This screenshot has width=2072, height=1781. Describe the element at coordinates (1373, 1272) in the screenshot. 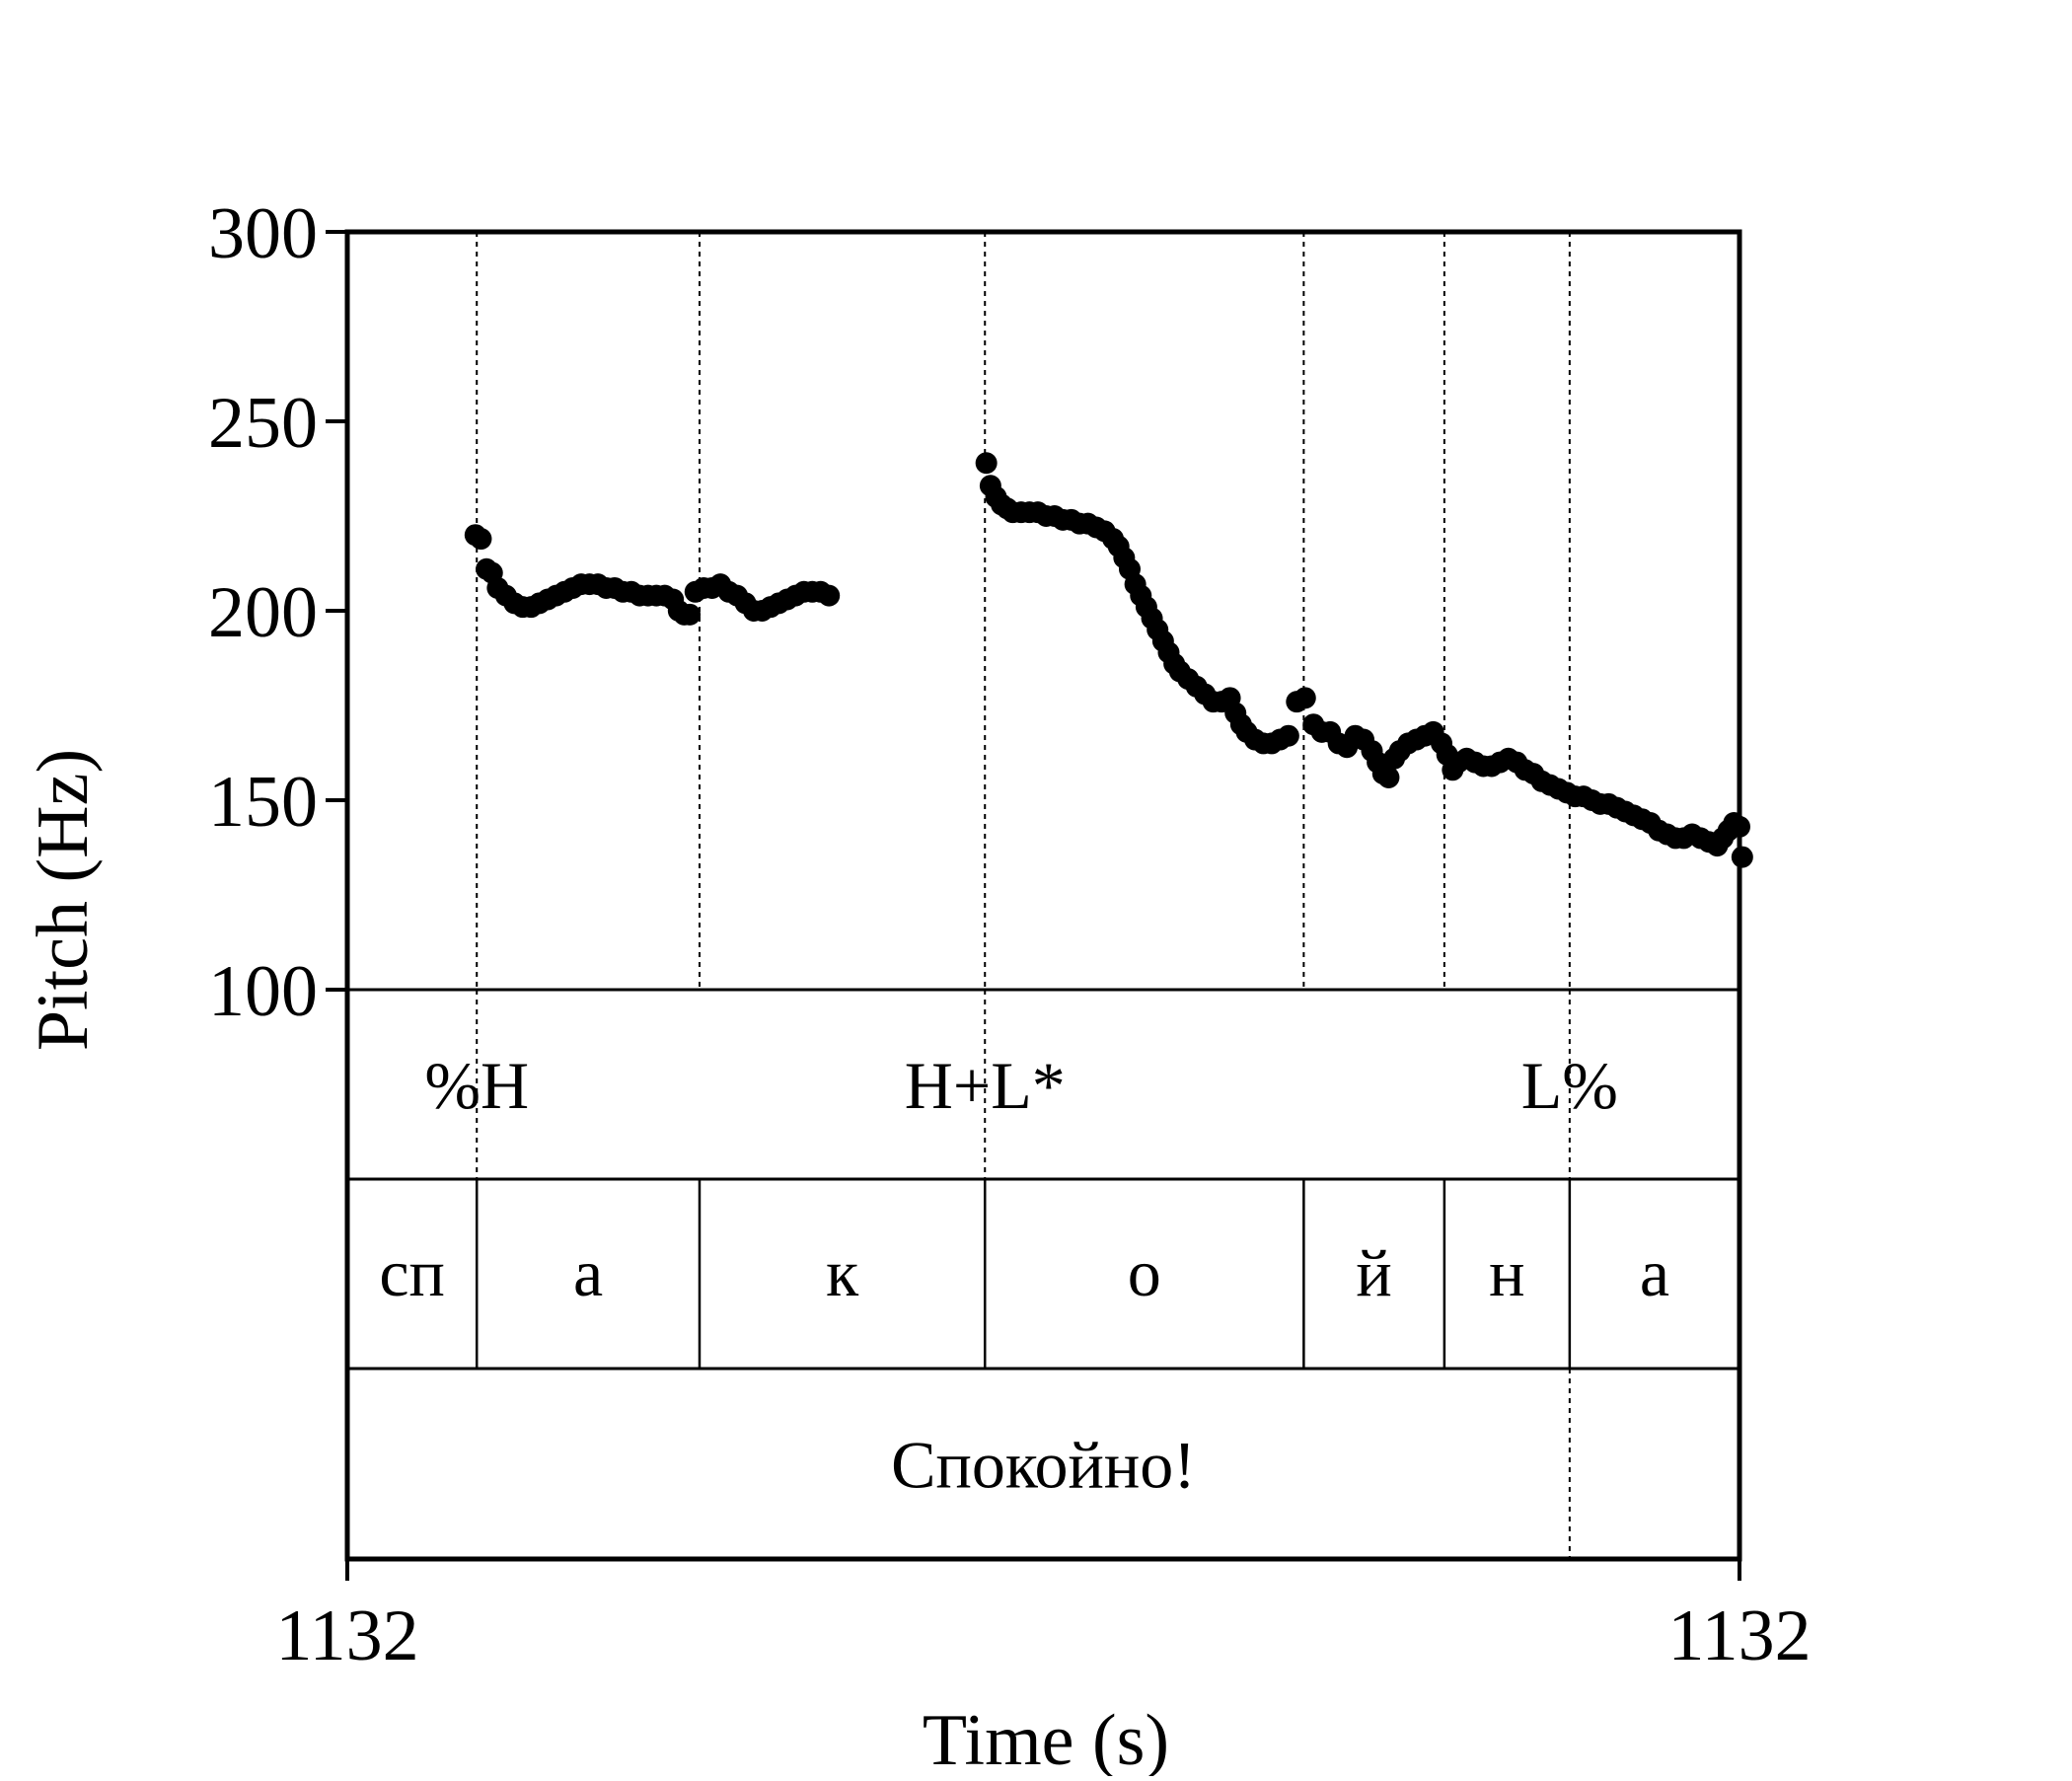

I see `segment-label-4: й` at that location.